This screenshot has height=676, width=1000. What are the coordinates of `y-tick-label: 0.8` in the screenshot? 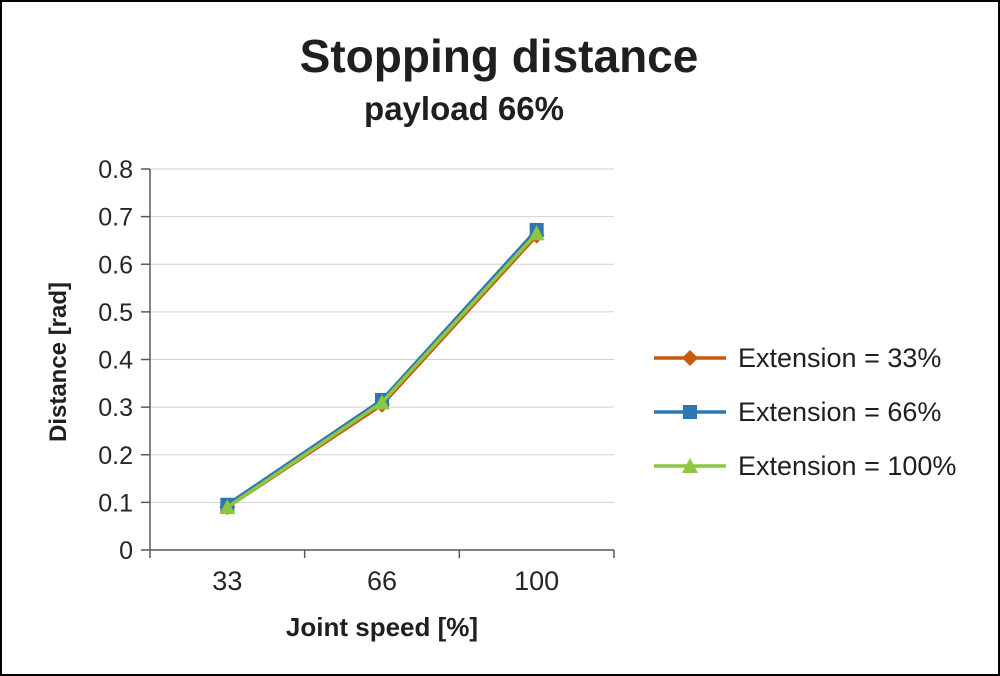 It's located at (115, 170).